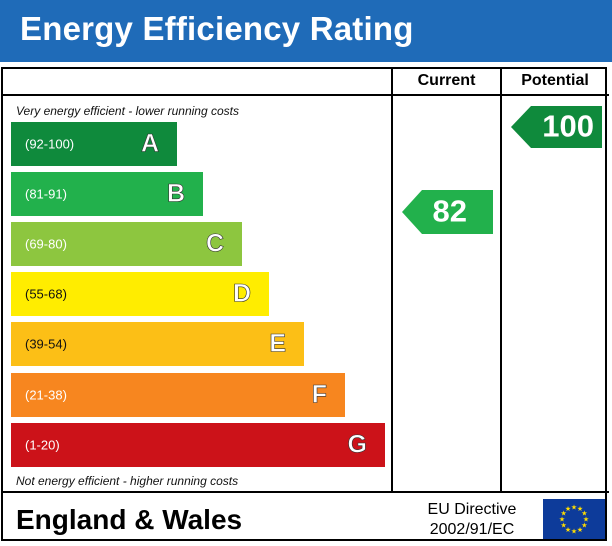 The height and width of the screenshot is (546, 612). What do you see at coordinates (176, 193) in the screenshot?
I see `band-letter: B` at bounding box center [176, 193].